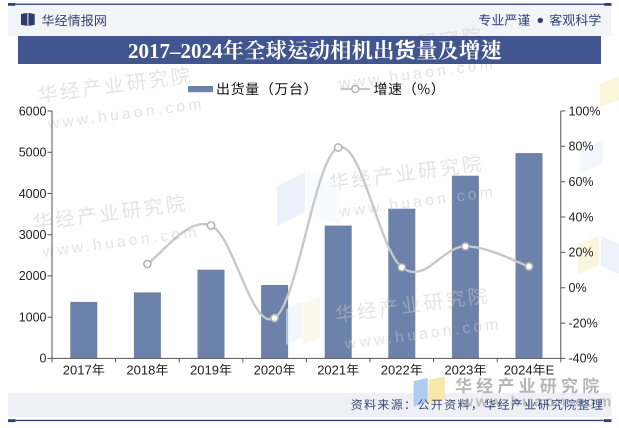  I want to click on svg-text: 20%, so click(581, 253).